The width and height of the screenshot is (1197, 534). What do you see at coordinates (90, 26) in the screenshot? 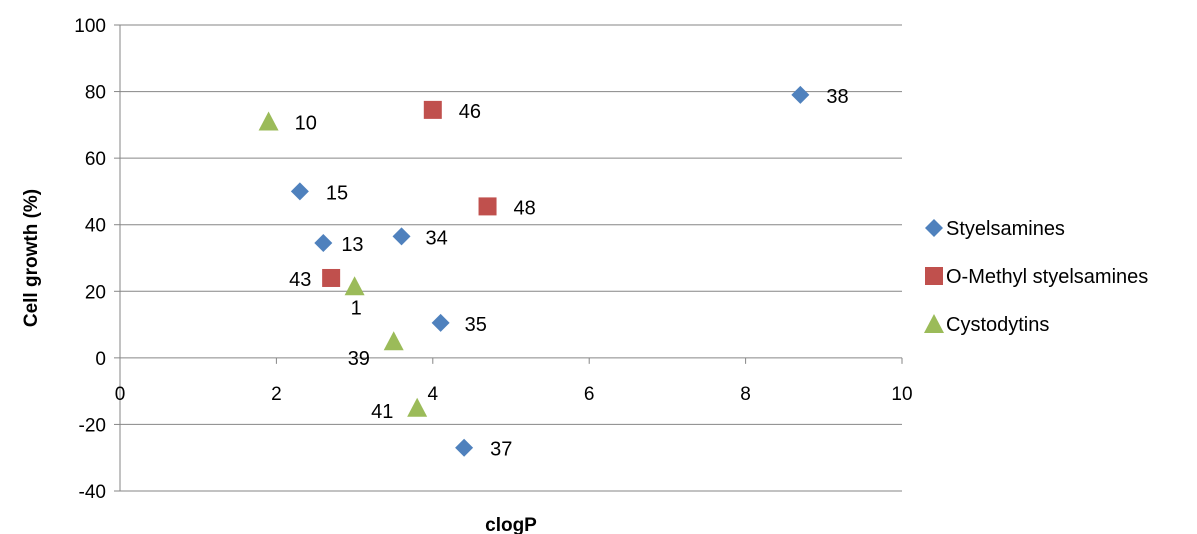
I see `y-tick-label-100: 100` at bounding box center [90, 26].